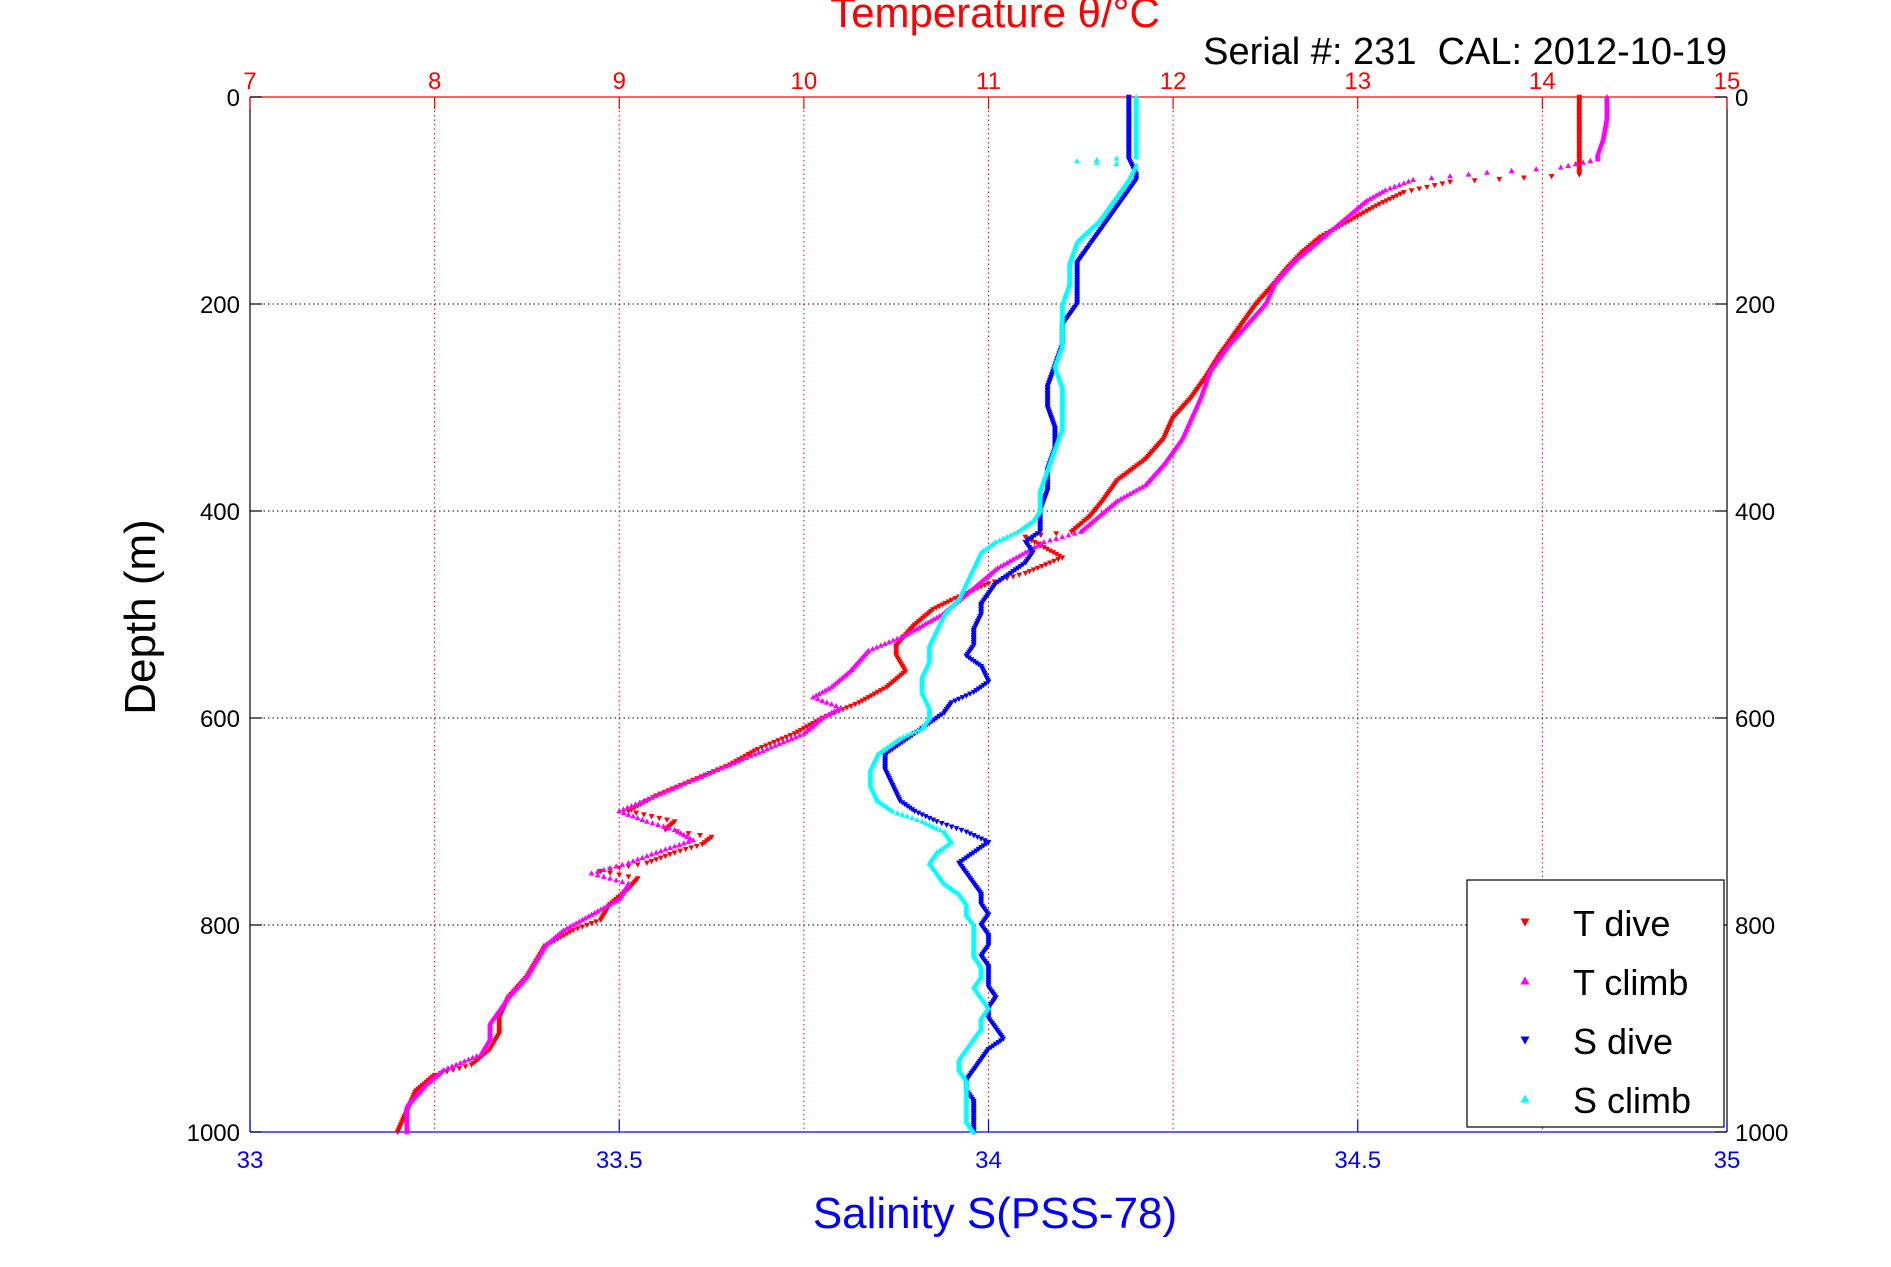 The width and height of the screenshot is (1891, 1267). What do you see at coordinates (140, 617) in the screenshot?
I see `y-axis-label: Depth (m)` at bounding box center [140, 617].